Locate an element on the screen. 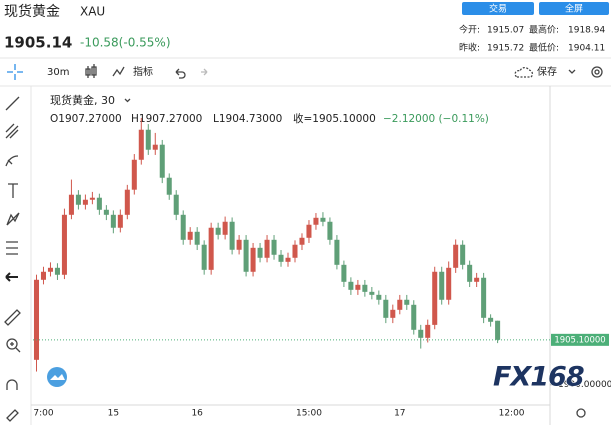 This screenshot has height=425, width=611. last-price: 1905.14 is located at coordinates (38, 43).